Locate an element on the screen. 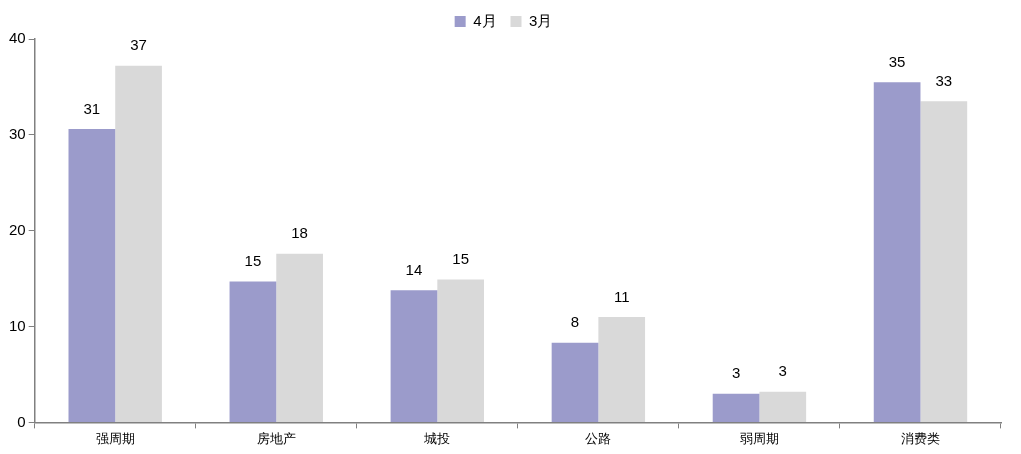  data-label: 37 is located at coordinates (138, 45).